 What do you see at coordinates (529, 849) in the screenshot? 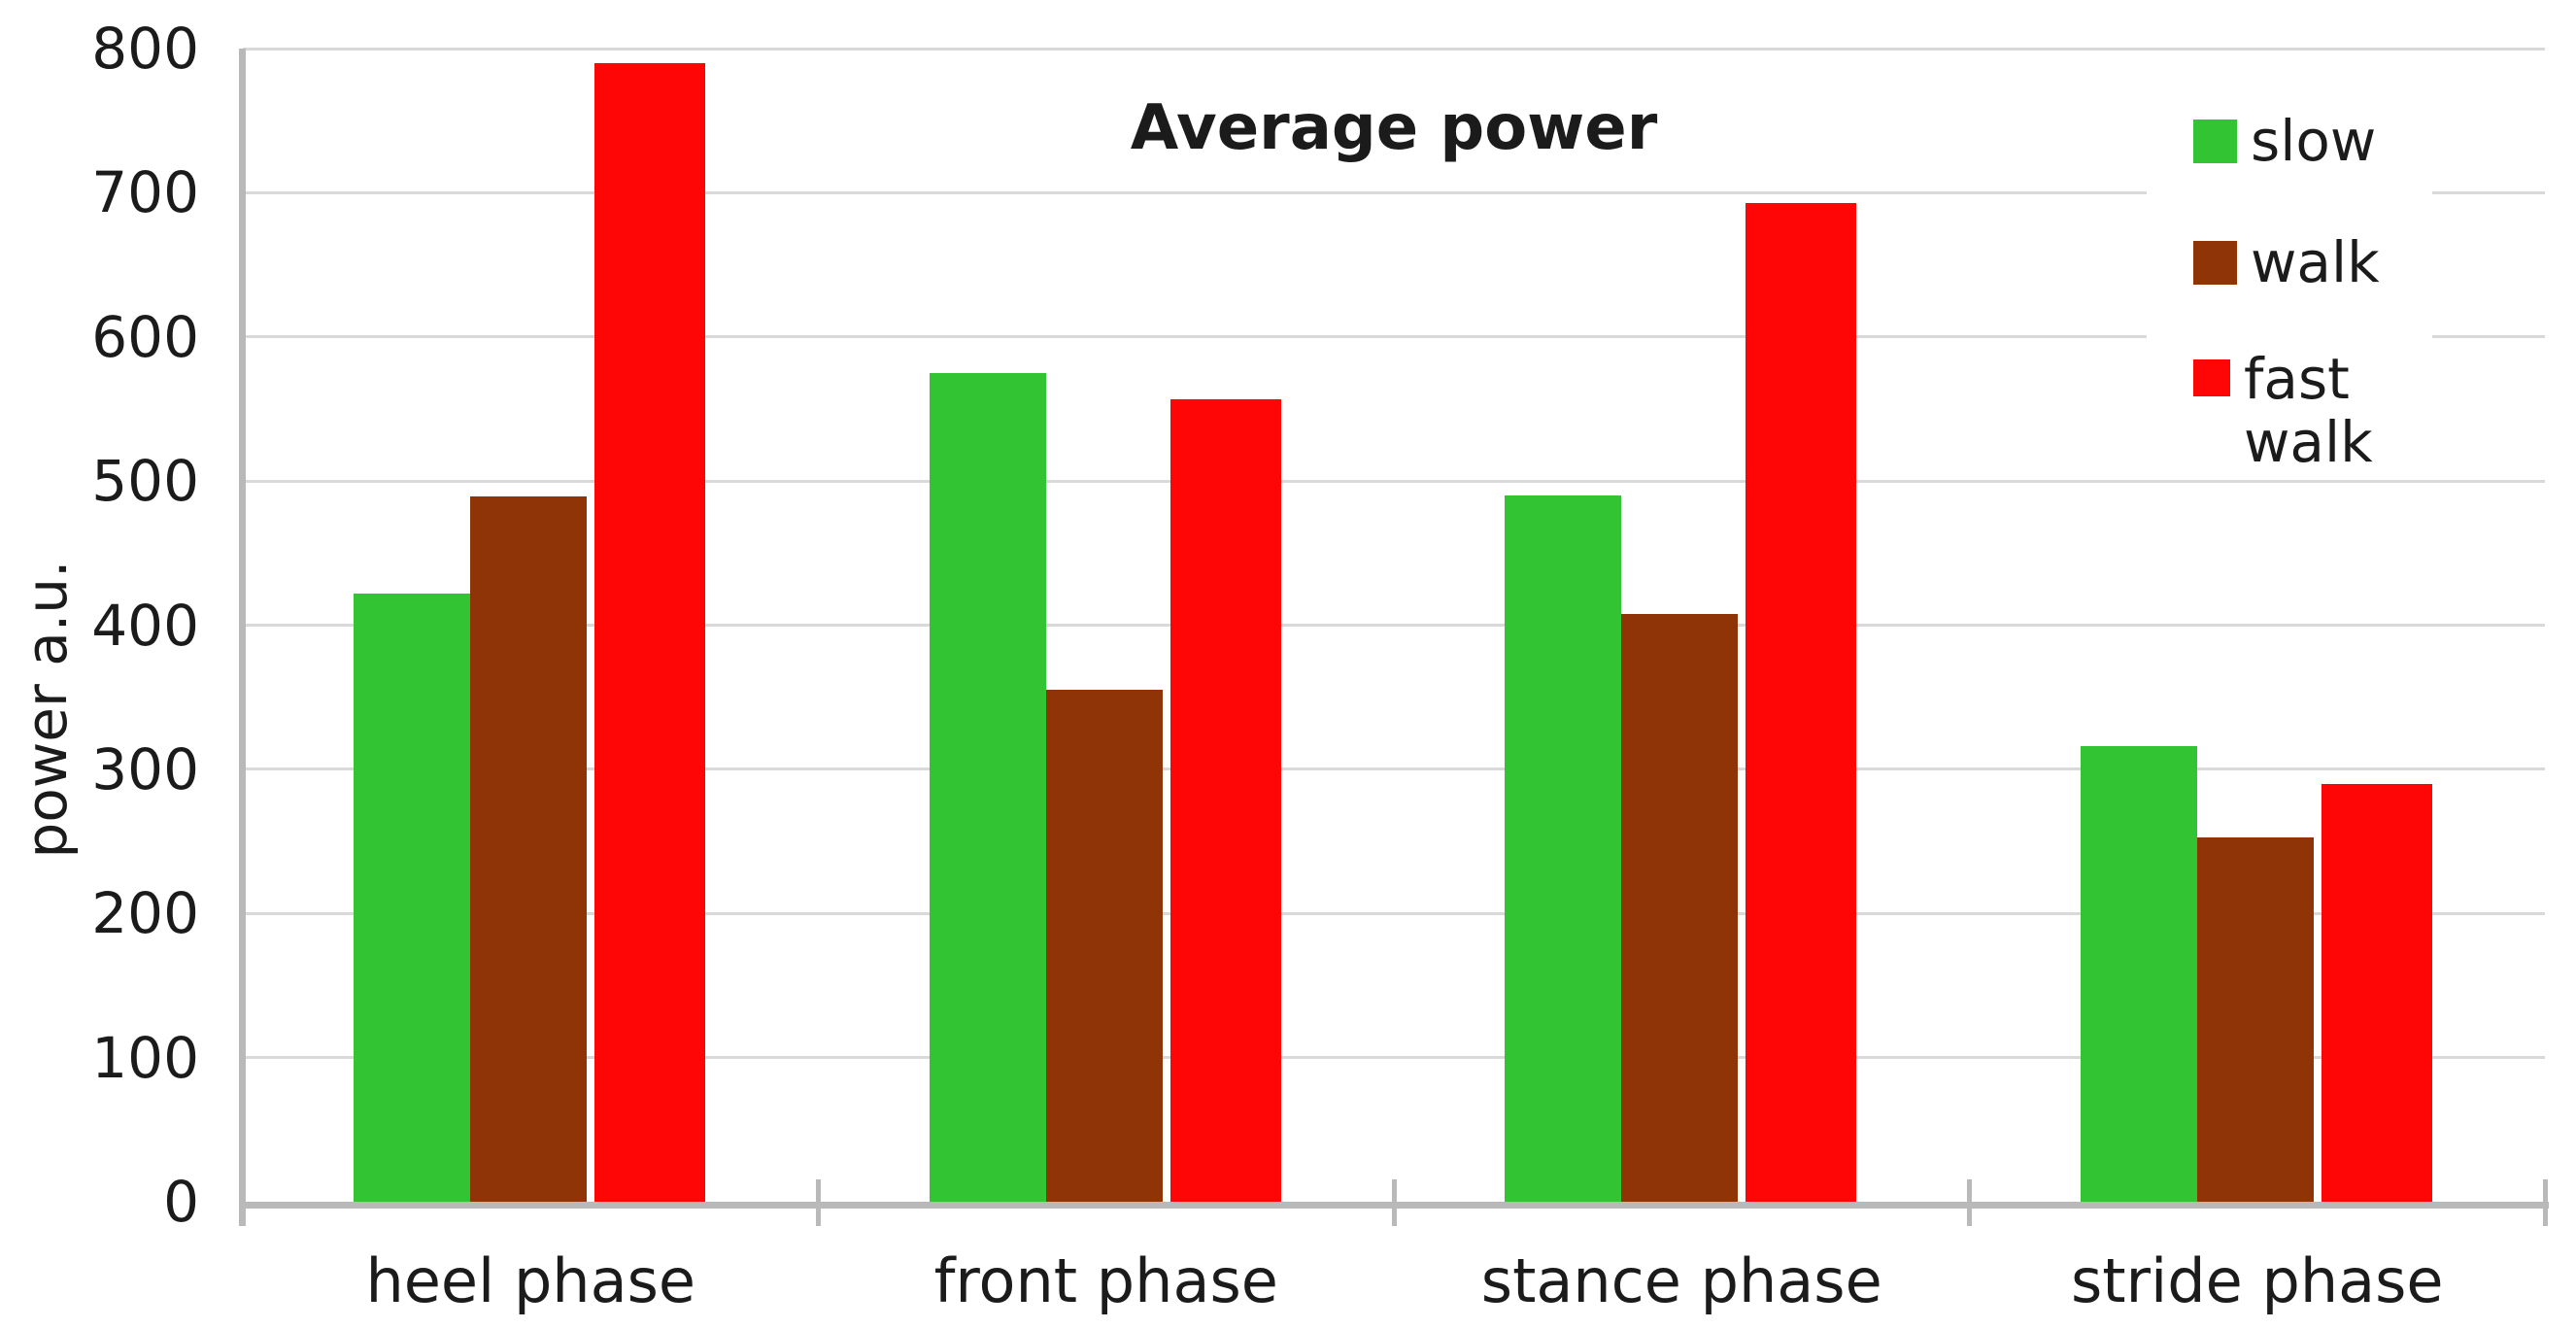
I see `bar-heel-phase-walk` at bounding box center [529, 849].